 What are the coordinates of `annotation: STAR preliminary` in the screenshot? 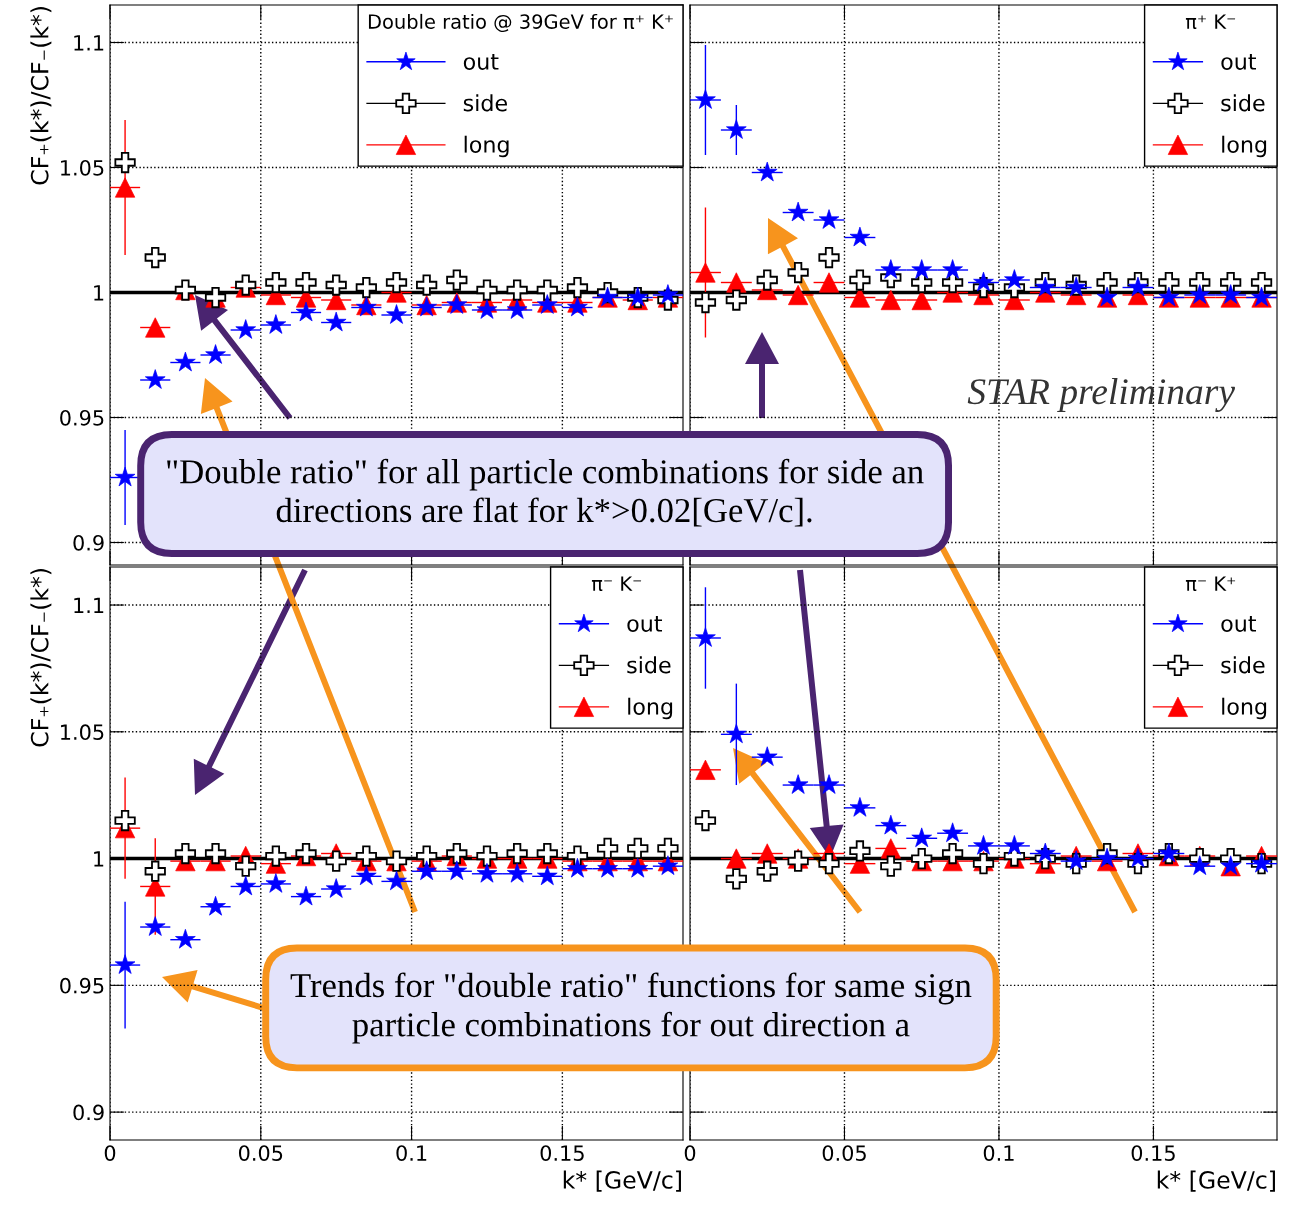 It's located at (1101, 395).